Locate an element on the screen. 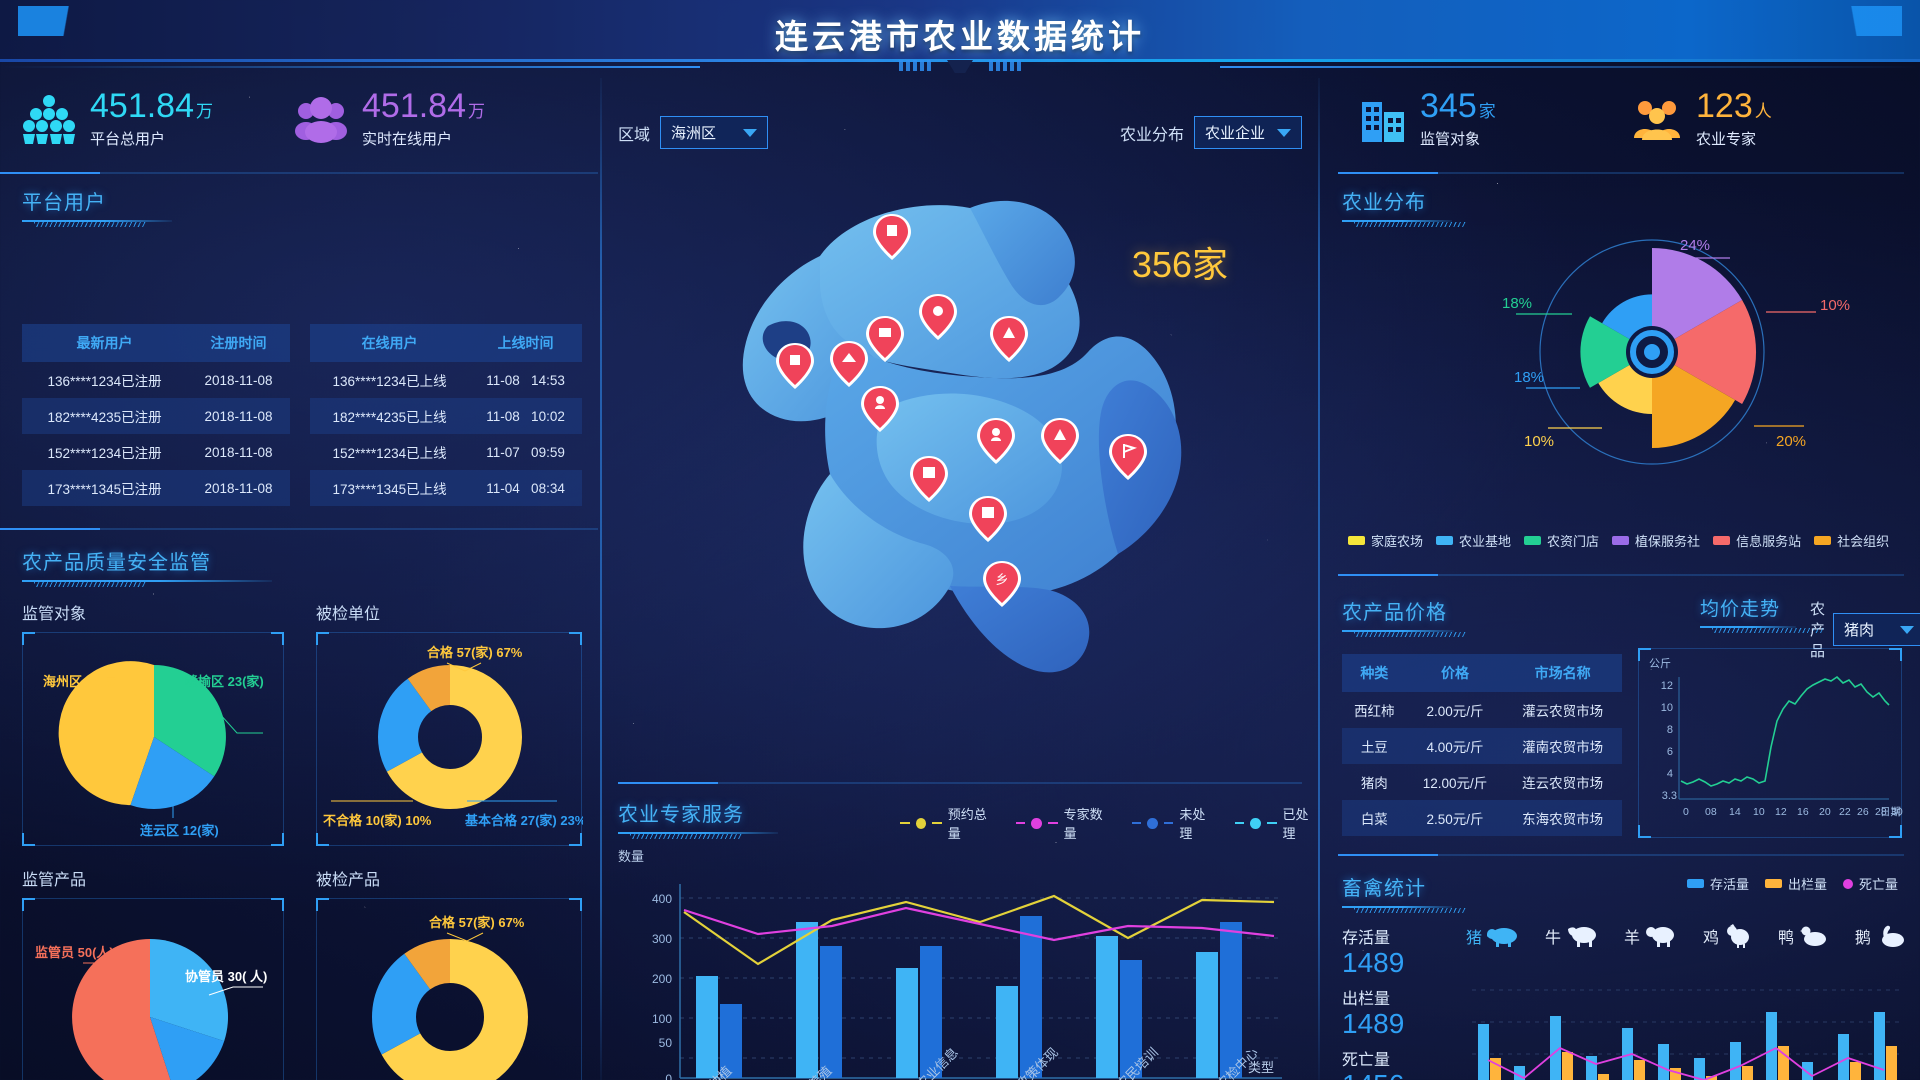  dist-value: 农业企业 is located at coordinates (1235, 133).